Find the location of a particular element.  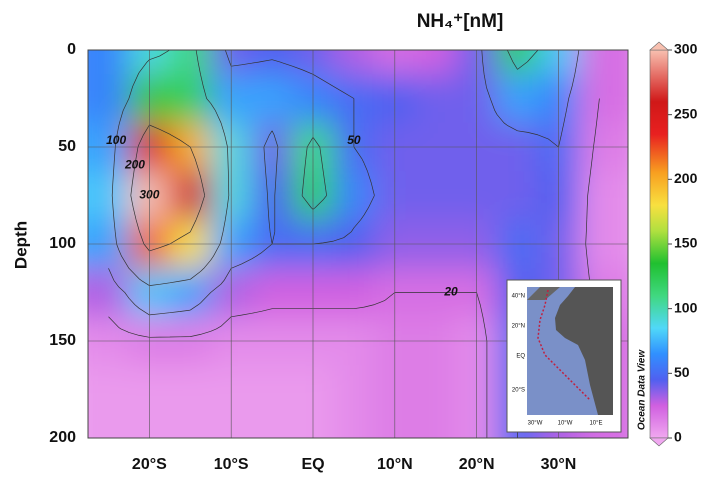

contour-label: 100 is located at coordinates (116, 140).